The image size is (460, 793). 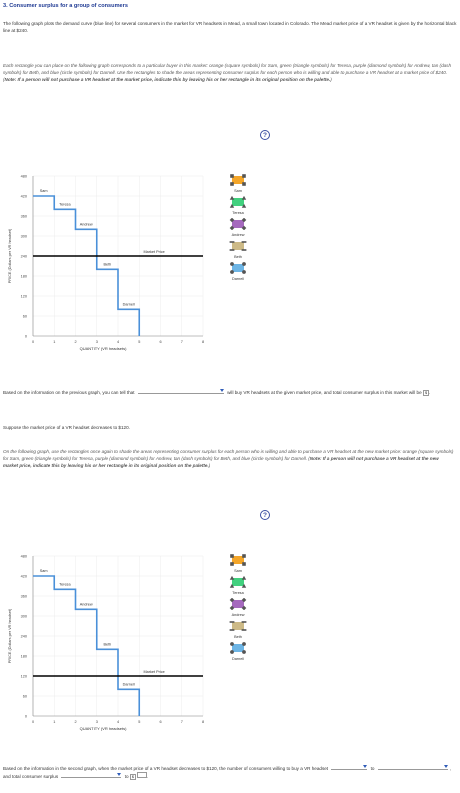 I want to click on help-icon-2: ?, so click(x=265, y=515).